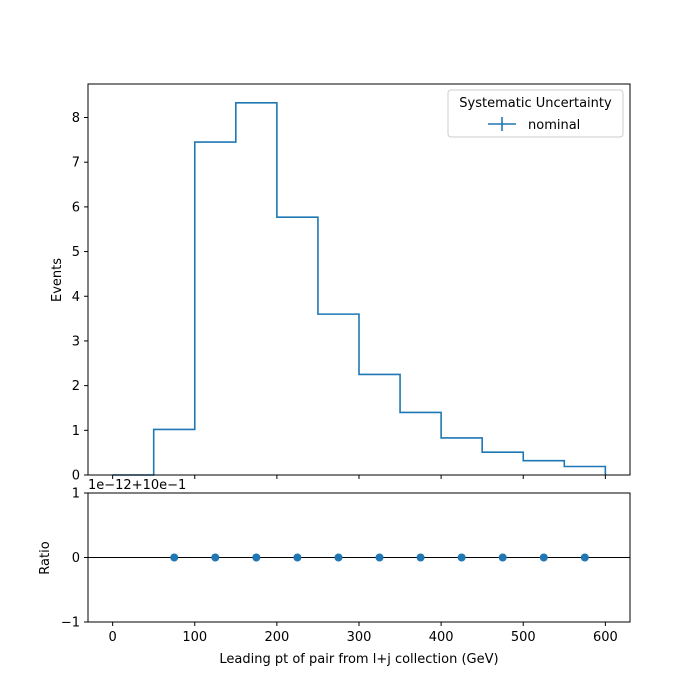  Describe the element at coordinates (76, 558) in the screenshot. I see `bottom-y-tick-label: 0` at that location.